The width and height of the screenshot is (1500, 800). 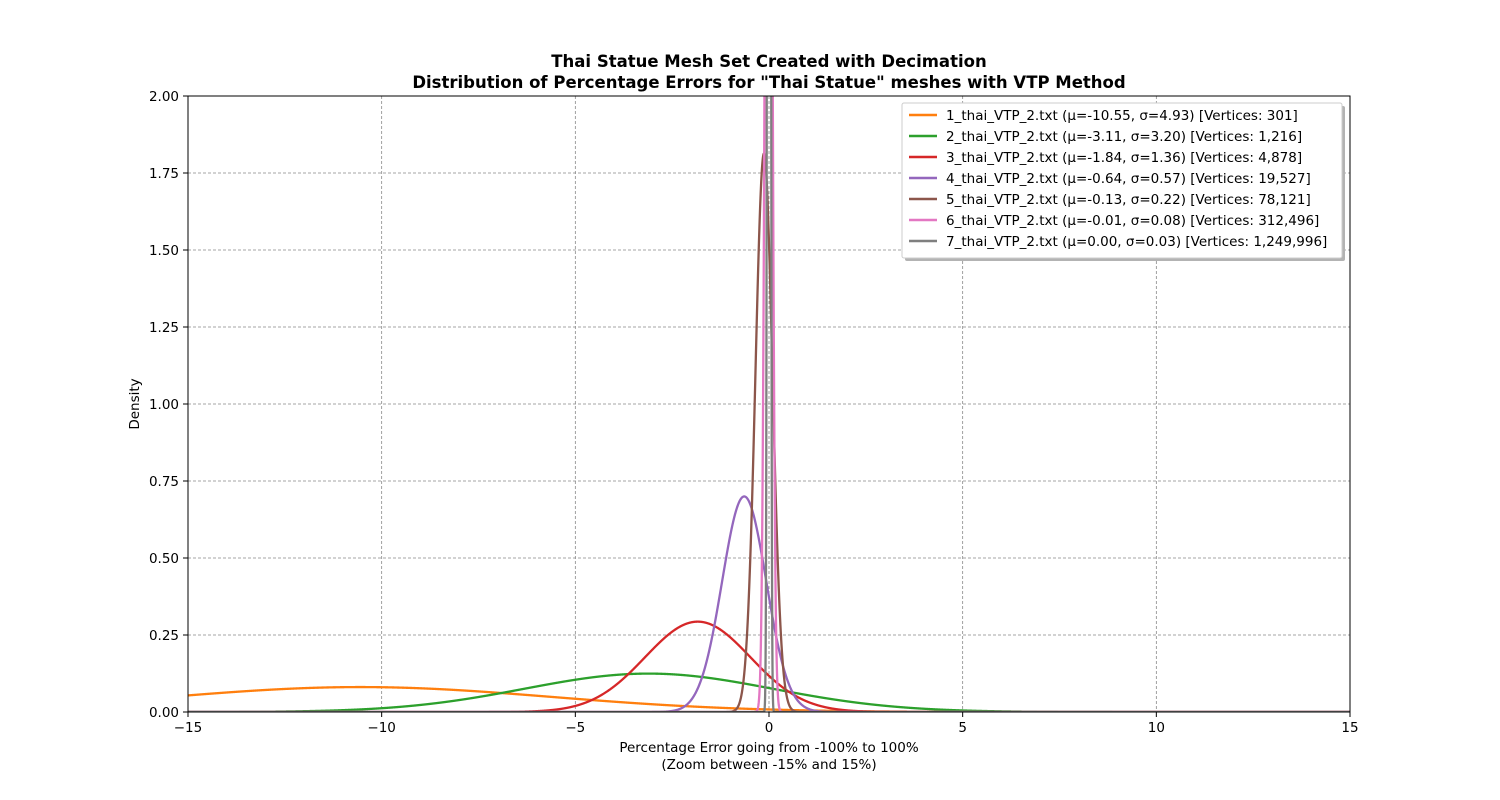 I want to click on x-tick-label: −10, so click(x=381, y=728).